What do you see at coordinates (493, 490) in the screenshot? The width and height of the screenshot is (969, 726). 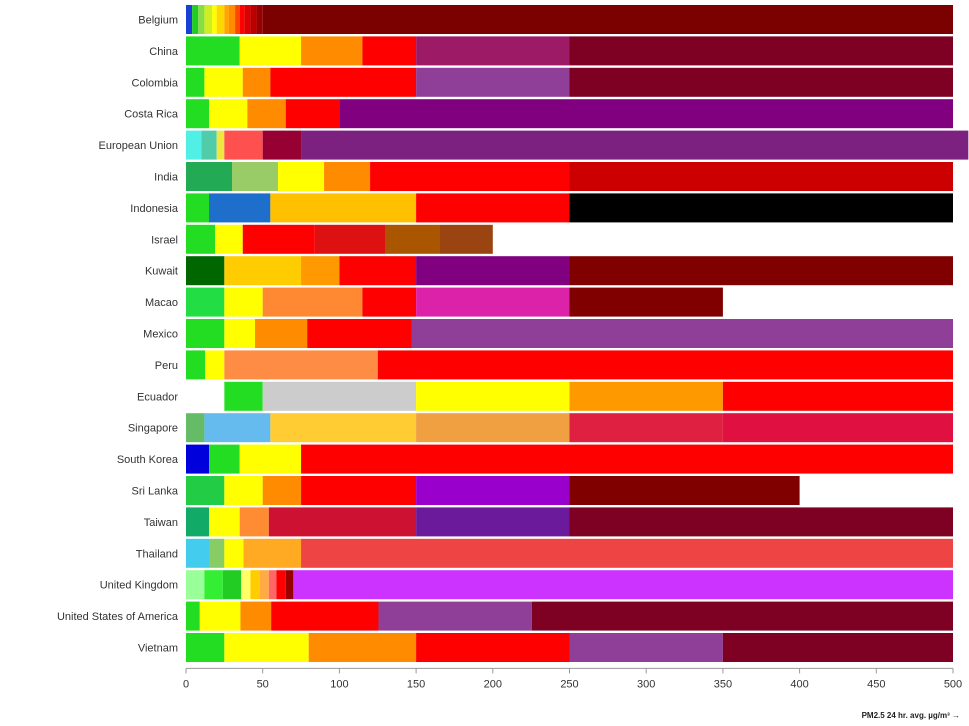 I see `bar-row-sri-lanka` at bounding box center [493, 490].